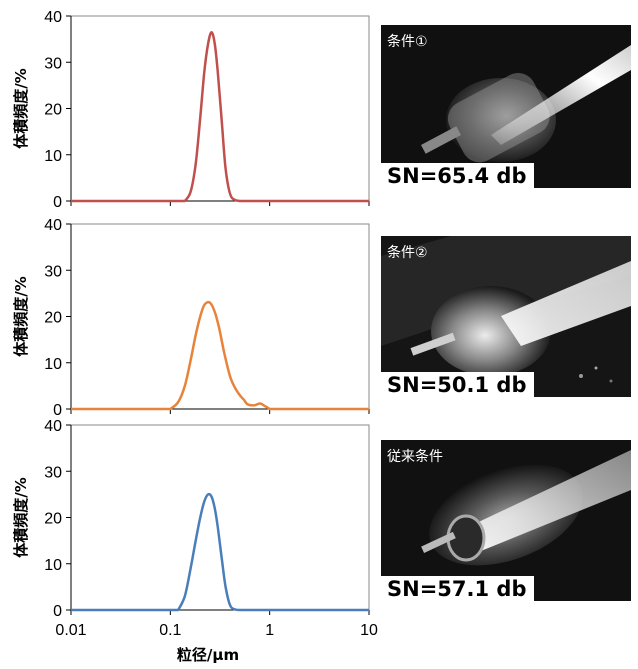 The width and height of the screenshot is (638, 669). What do you see at coordinates (170, 630) in the screenshot?
I see `x-tick-label: 0.1` at bounding box center [170, 630].